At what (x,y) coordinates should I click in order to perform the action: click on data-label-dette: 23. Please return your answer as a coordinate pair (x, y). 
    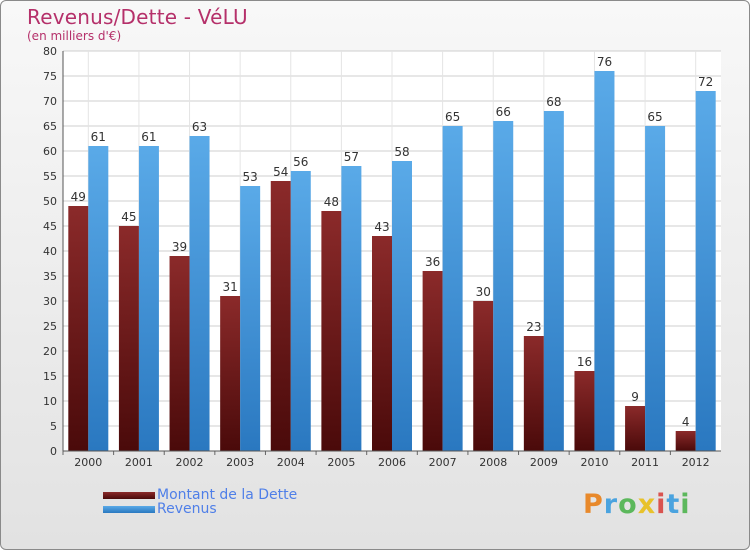
    Looking at the image, I should click on (533, 327).